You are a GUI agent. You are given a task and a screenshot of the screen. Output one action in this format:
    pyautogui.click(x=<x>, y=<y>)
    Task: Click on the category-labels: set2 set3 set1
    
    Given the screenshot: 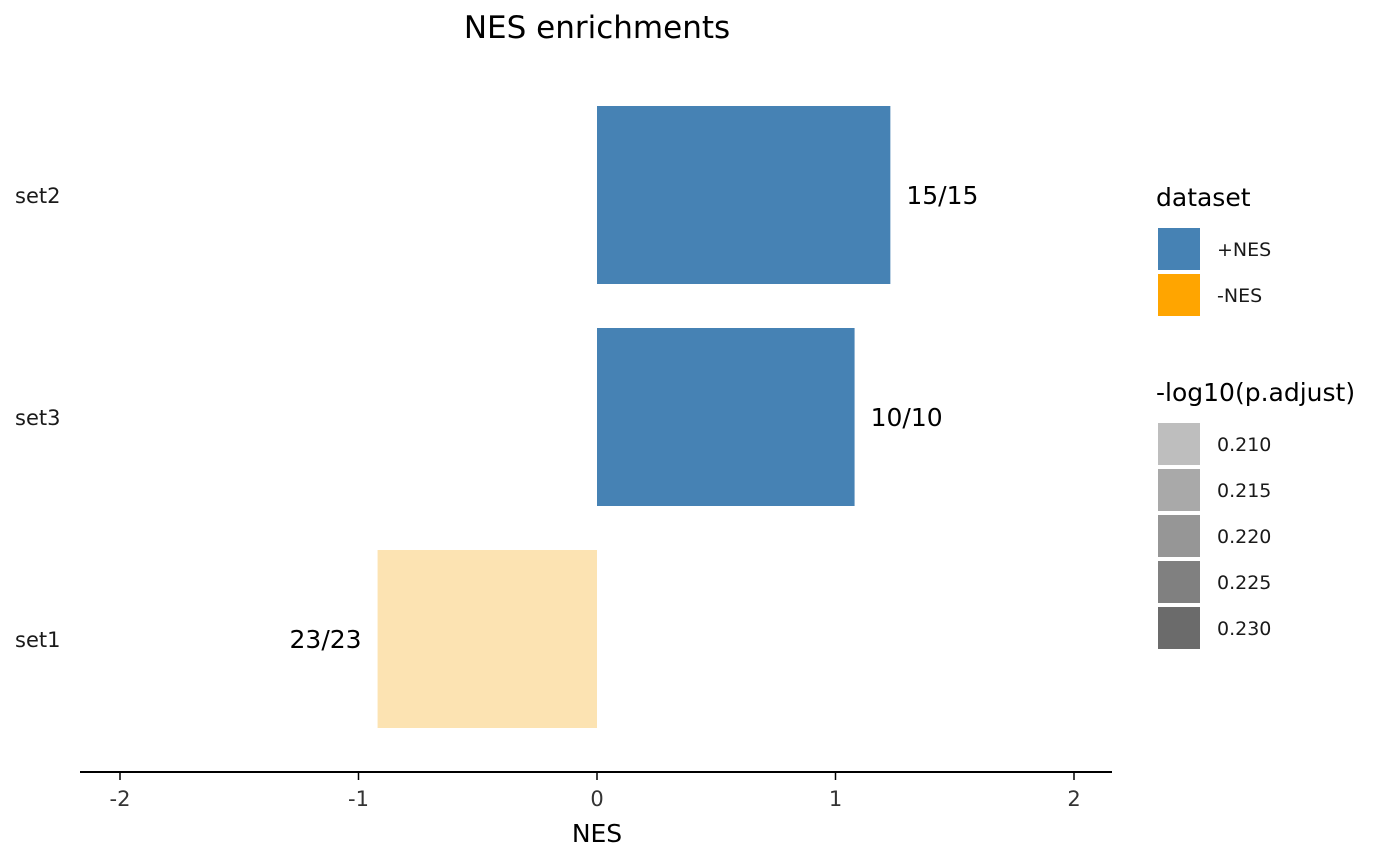 What is the action you would take?
    pyautogui.click(x=37, y=418)
    